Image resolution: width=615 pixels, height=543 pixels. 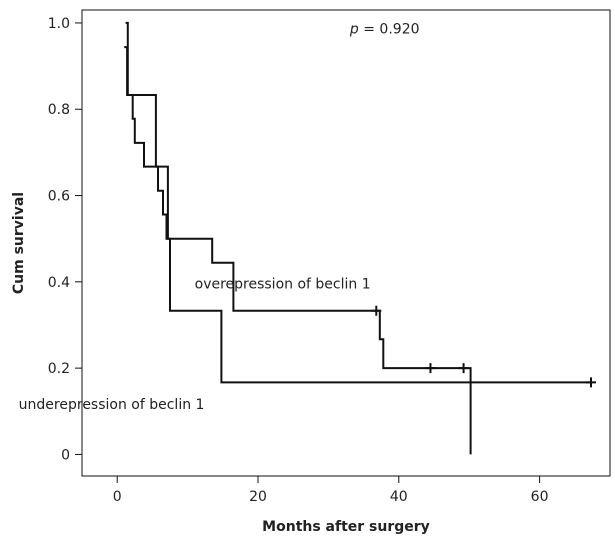 What do you see at coordinates (540, 497) in the screenshot?
I see `x-tick-label: 60` at bounding box center [540, 497].